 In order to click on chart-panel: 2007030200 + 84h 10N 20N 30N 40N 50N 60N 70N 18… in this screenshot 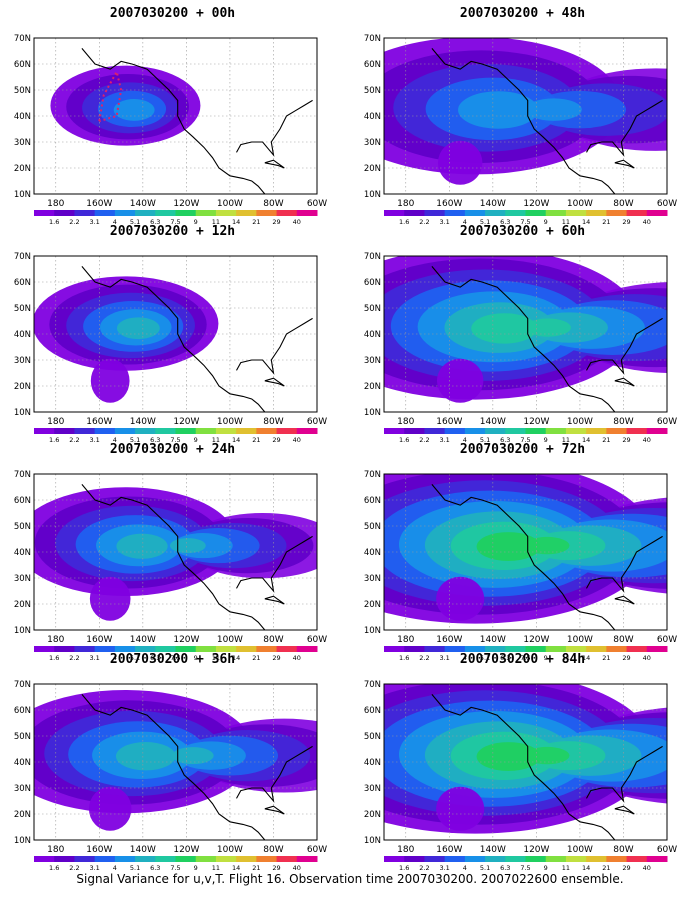, I will do `click(522, 762)`.